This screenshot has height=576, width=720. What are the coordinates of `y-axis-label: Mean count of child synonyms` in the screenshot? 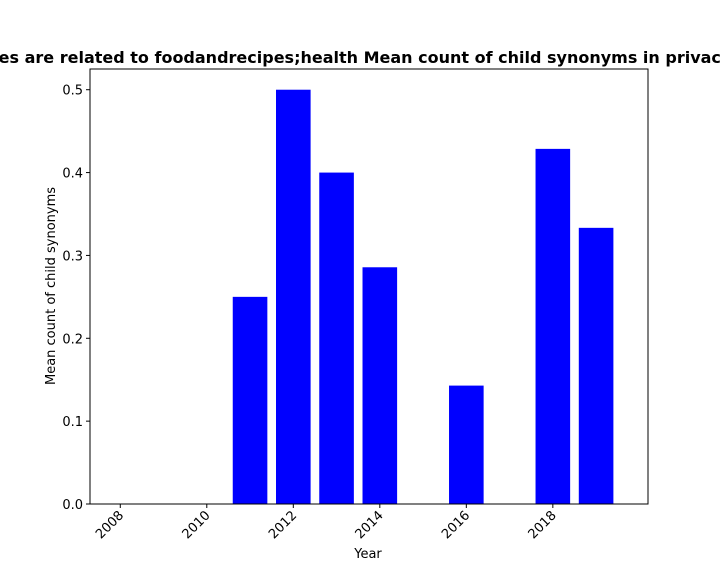 It's located at (51, 286).